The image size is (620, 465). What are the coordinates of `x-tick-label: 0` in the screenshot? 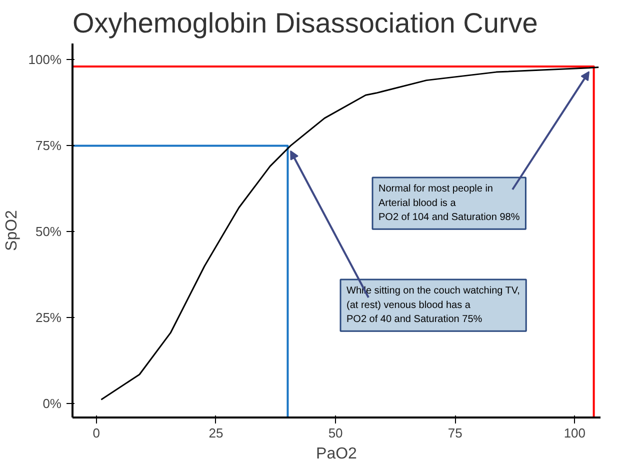 It's located at (96, 433).